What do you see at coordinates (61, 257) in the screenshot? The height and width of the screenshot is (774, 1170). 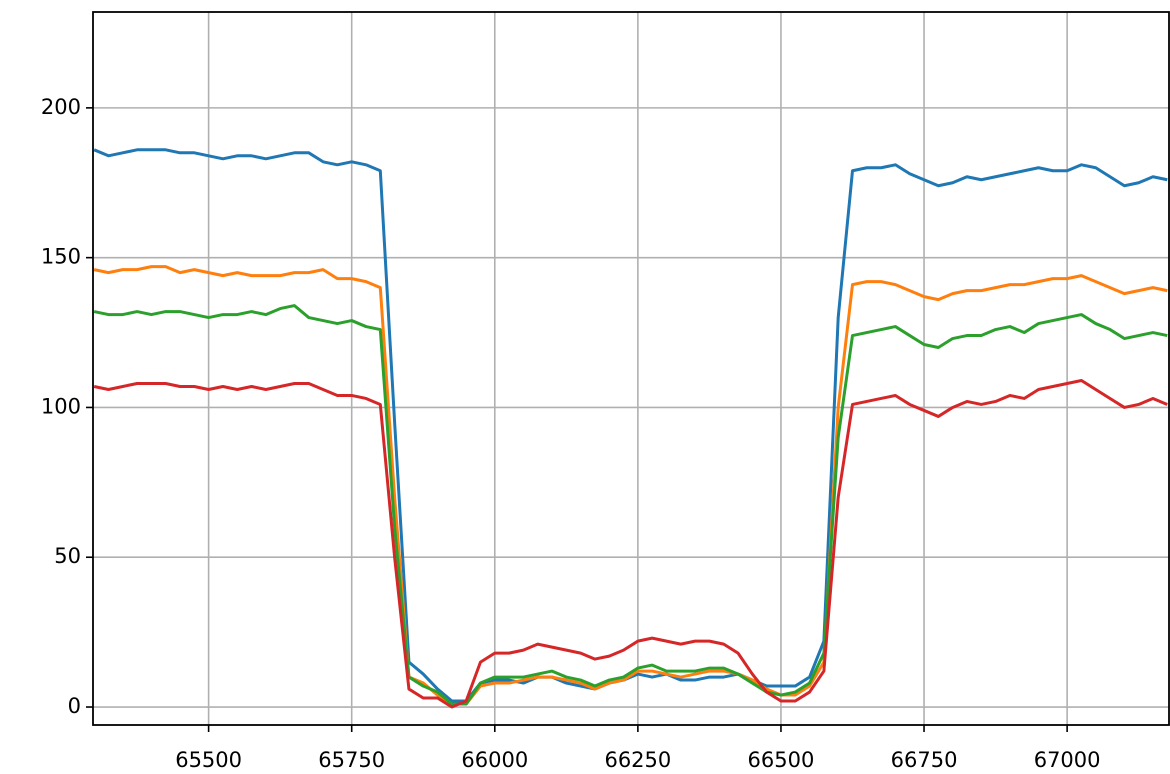 I see `y-tick-label: 150` at bounding box center [61, 257].